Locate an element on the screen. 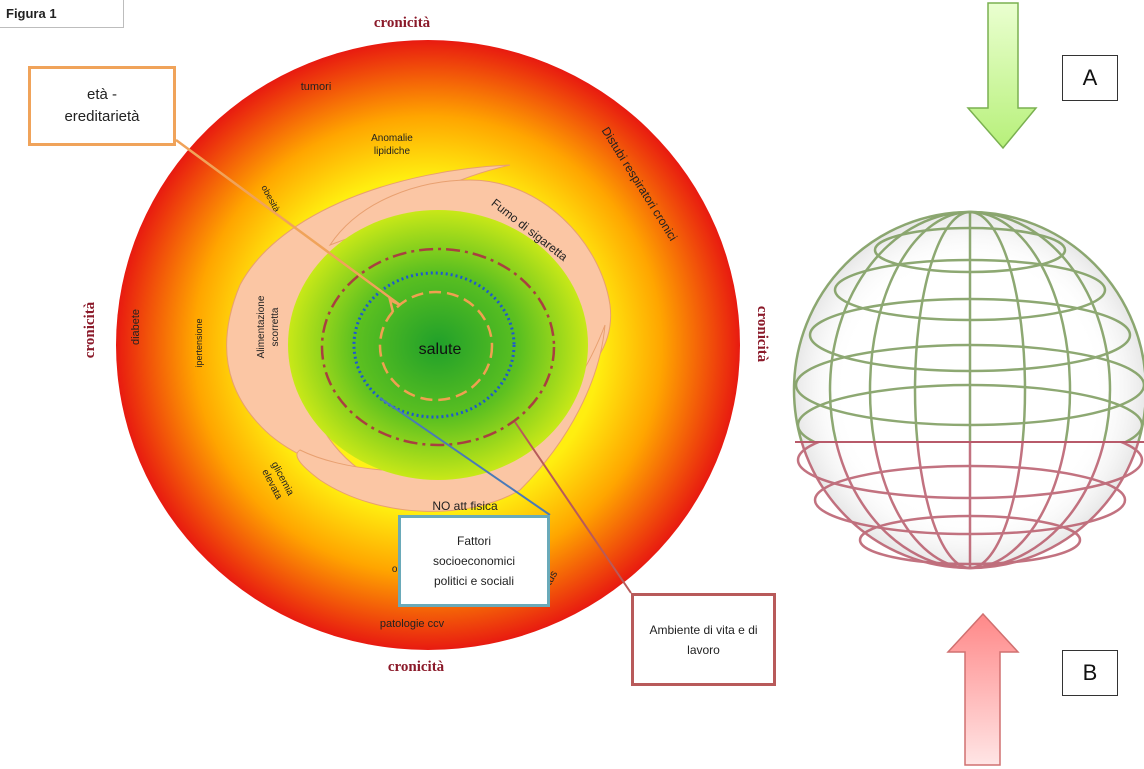 The width and height of the screenshot is (1144, 769). ring-ambiente is located at coordinates (438, 347).